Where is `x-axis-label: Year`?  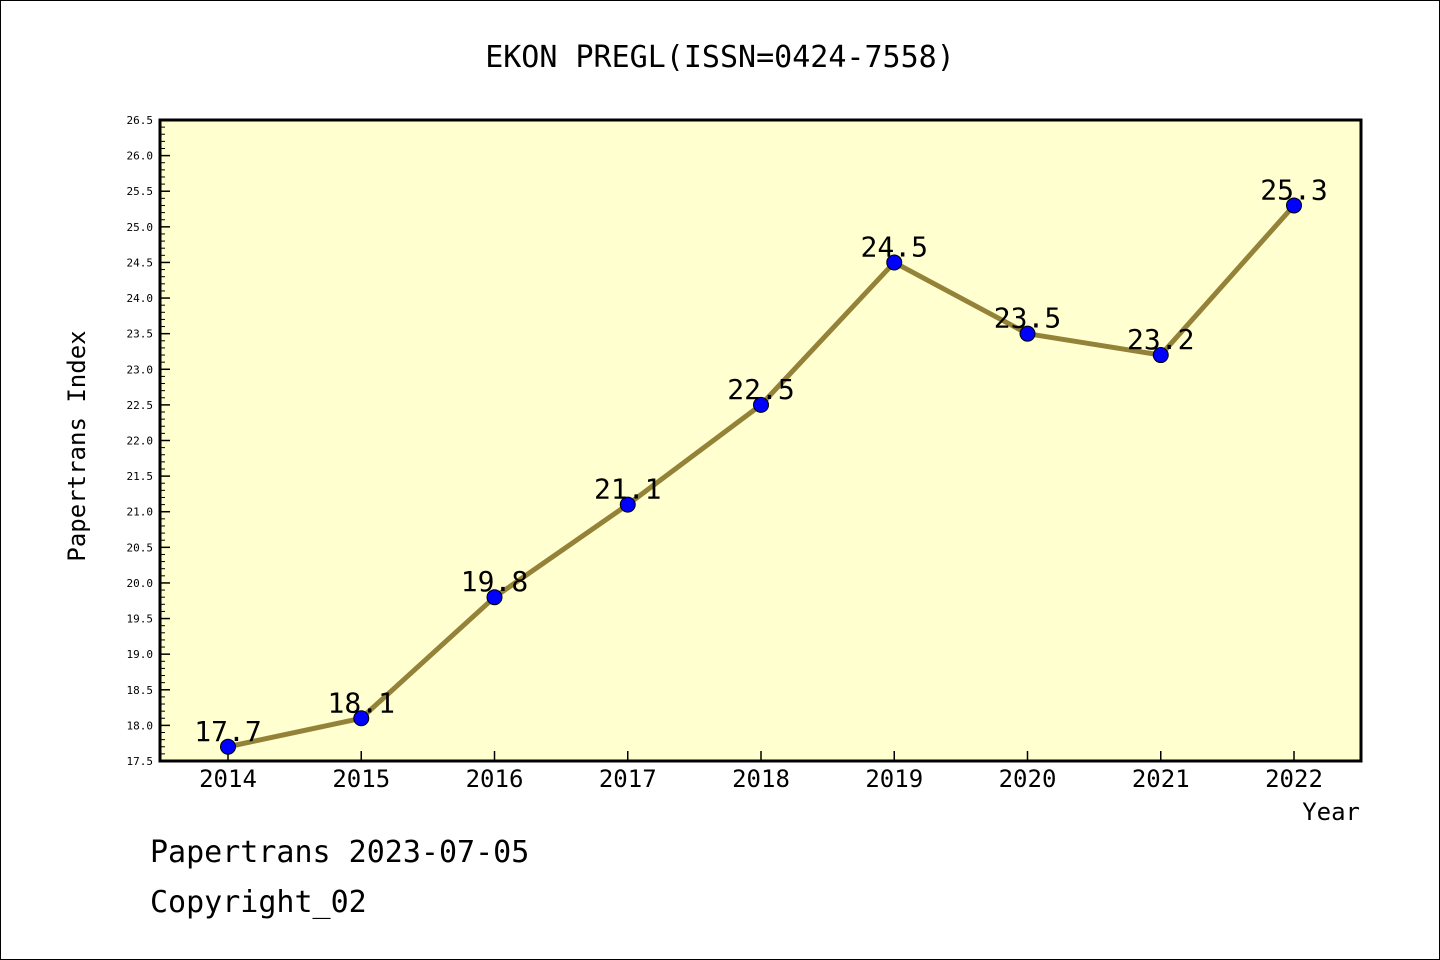 x-axis-label: Year is located at coordinates (1331, 812).